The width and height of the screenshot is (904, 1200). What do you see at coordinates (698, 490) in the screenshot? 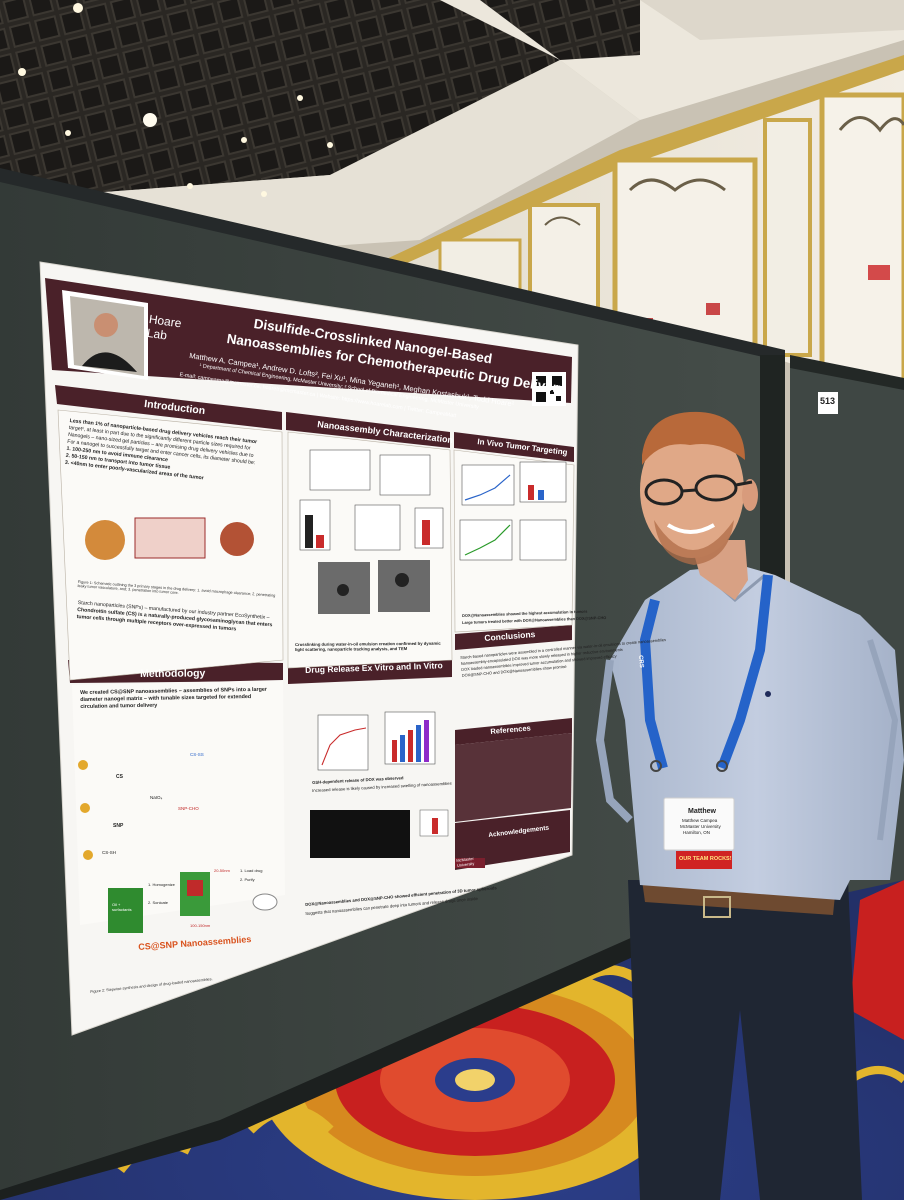
I see `glasses` at bounding box center [698, 490].